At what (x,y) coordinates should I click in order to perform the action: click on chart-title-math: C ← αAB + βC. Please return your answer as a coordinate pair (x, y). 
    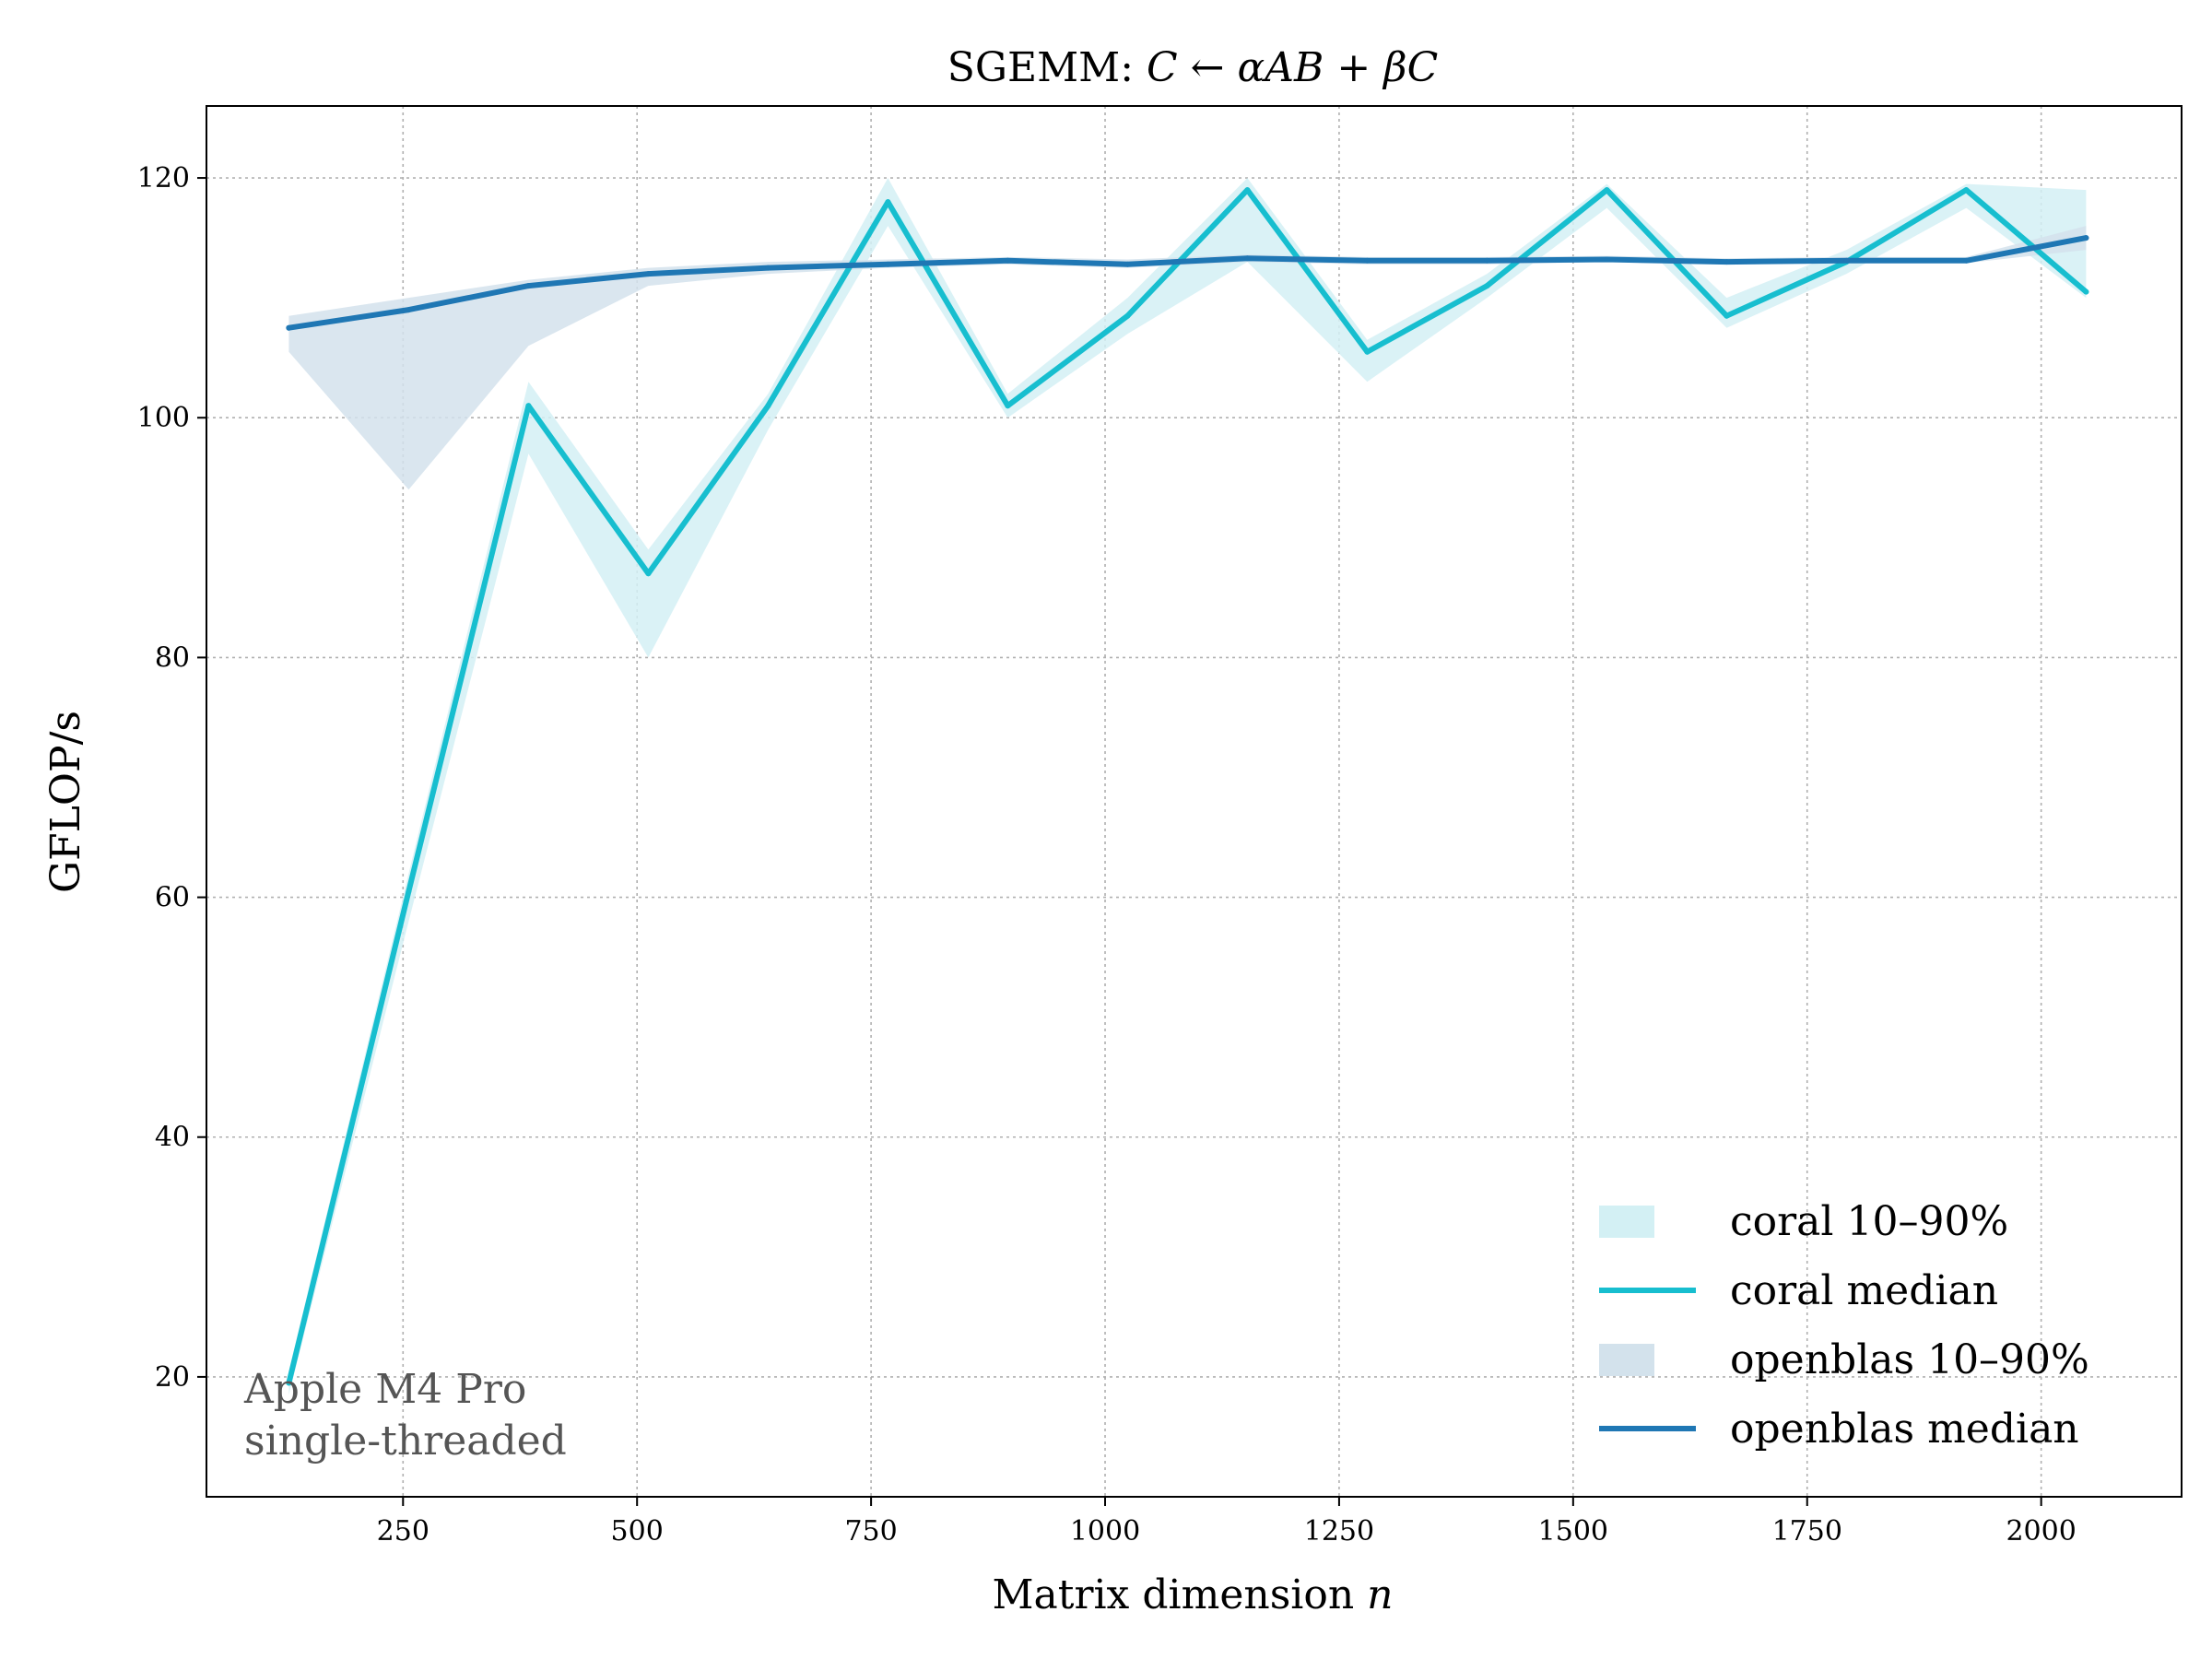
    Looking at the image, I should click on (1292, 67).